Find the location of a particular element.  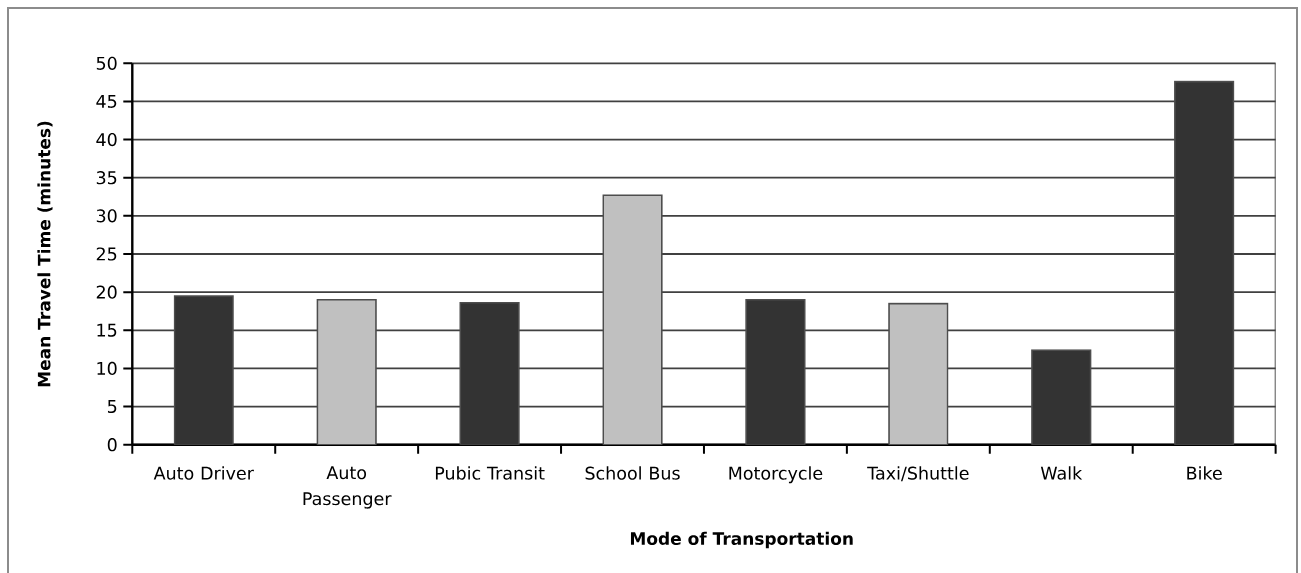

x-tick-label: Auto Passenger is located at coordinates (347, 487).